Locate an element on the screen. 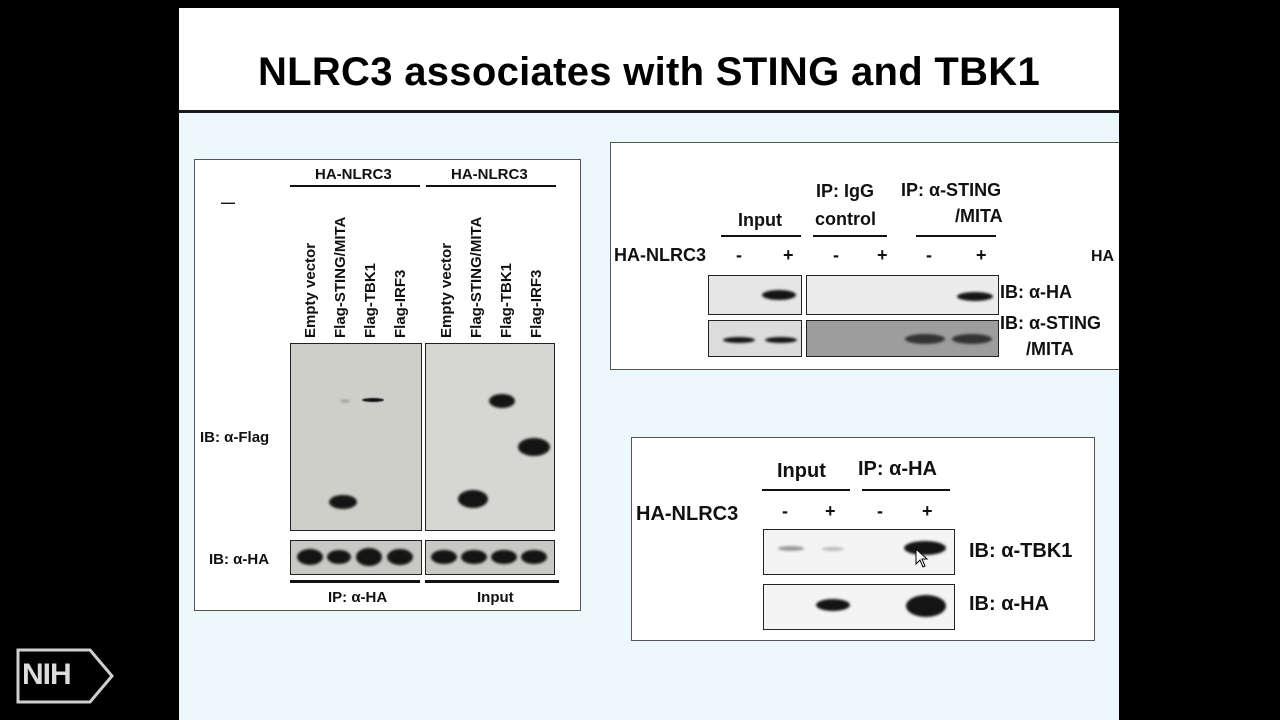 This screenshot has height=720, width=1280. row-label-ha: IB: α-HA is located at coordinates (239, 559).